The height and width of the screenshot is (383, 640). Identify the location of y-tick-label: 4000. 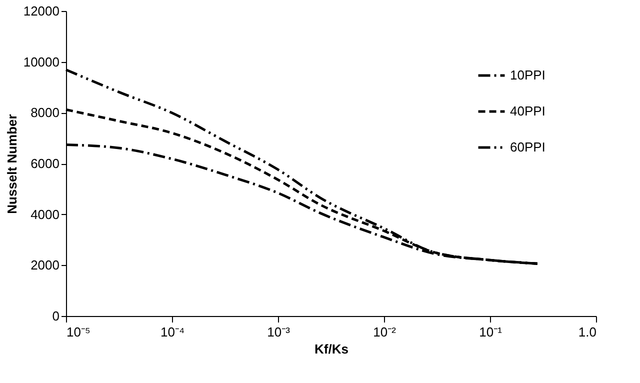
(45, 214).